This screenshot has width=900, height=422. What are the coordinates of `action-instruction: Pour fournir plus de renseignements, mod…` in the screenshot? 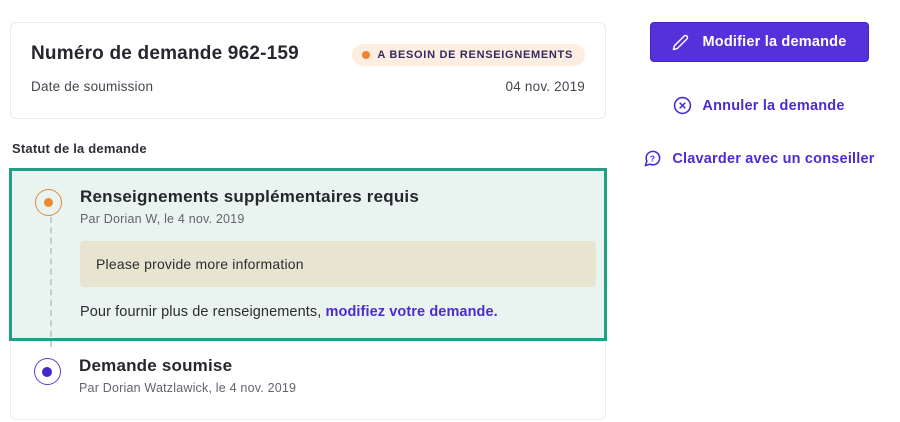 It's located at (338, 312).